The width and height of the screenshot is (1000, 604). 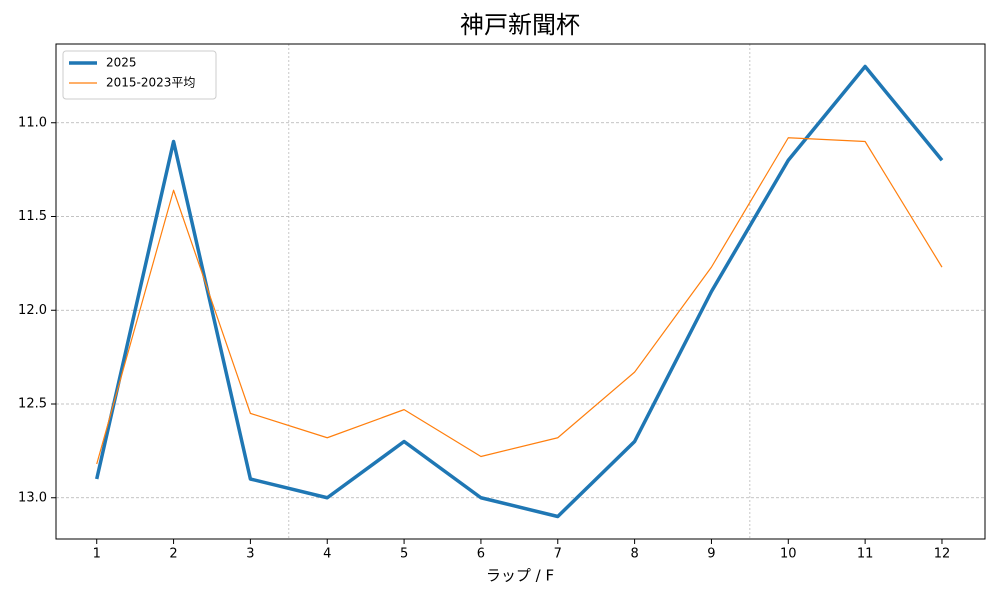 I want to click on legend-label: 2015-2023平均, so click(x=150, y=83).